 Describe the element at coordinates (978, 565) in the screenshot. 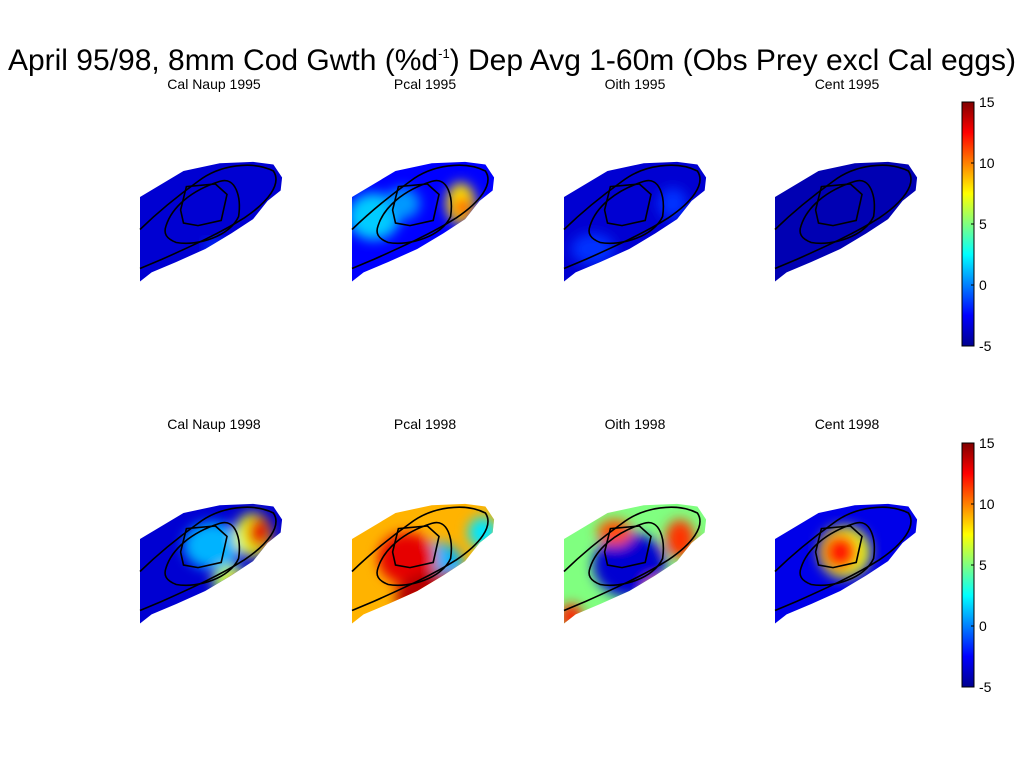

I see `colorbar-1998: 15 10 5 0 -5` at that location.